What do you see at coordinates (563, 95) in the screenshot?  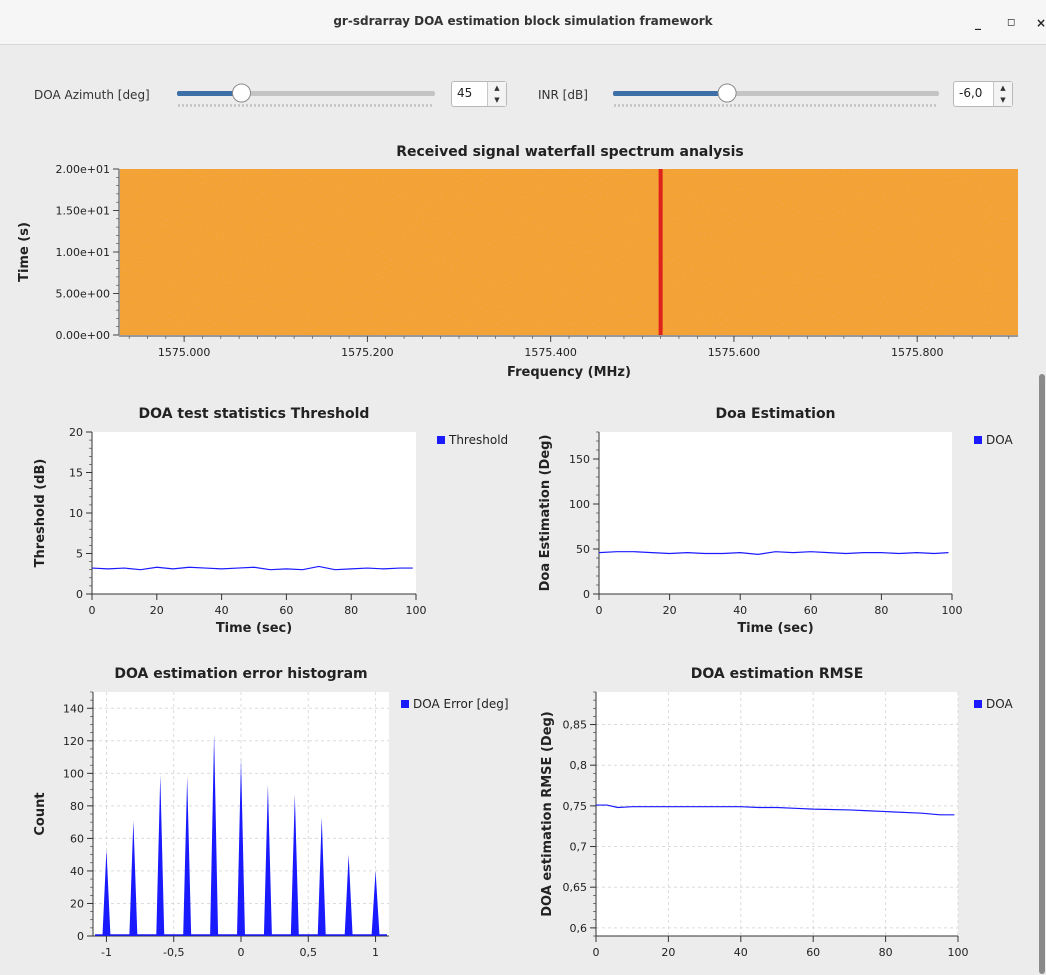 I see `inr-label: INR [dB]` at bounding box center [563, 95].